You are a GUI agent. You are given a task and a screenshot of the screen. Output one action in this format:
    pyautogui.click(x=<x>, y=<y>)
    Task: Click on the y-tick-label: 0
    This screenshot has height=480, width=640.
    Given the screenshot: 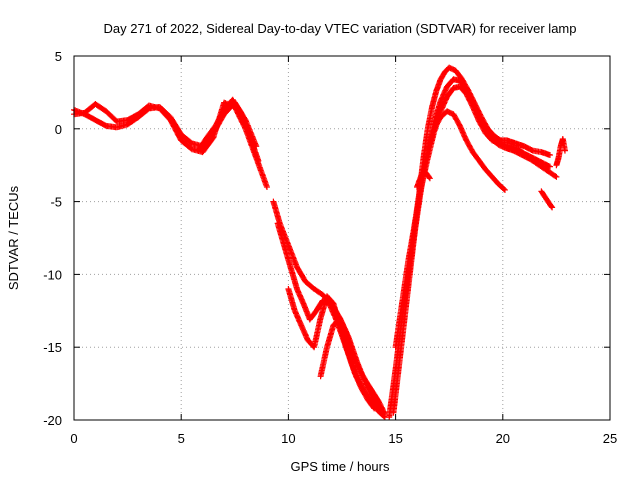 What is the action you would take?
    pyautogui.click(x=58, y=129)
    